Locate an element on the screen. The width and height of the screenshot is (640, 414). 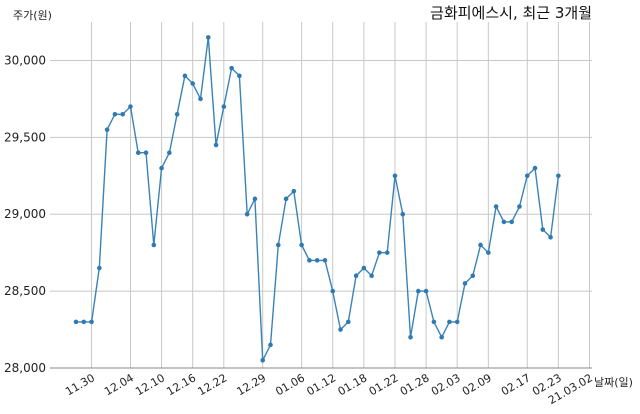
y-tick-label: 28,500 is located at coordinates (25, 291).